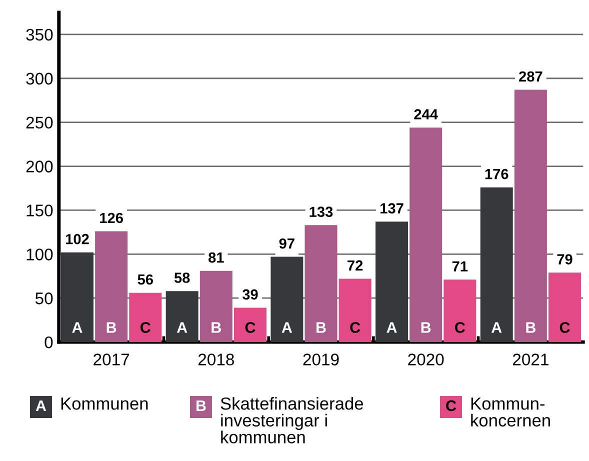  Describe the element at coordinates (77, 327) in the screenshot. I see `annotation: A` at that location.